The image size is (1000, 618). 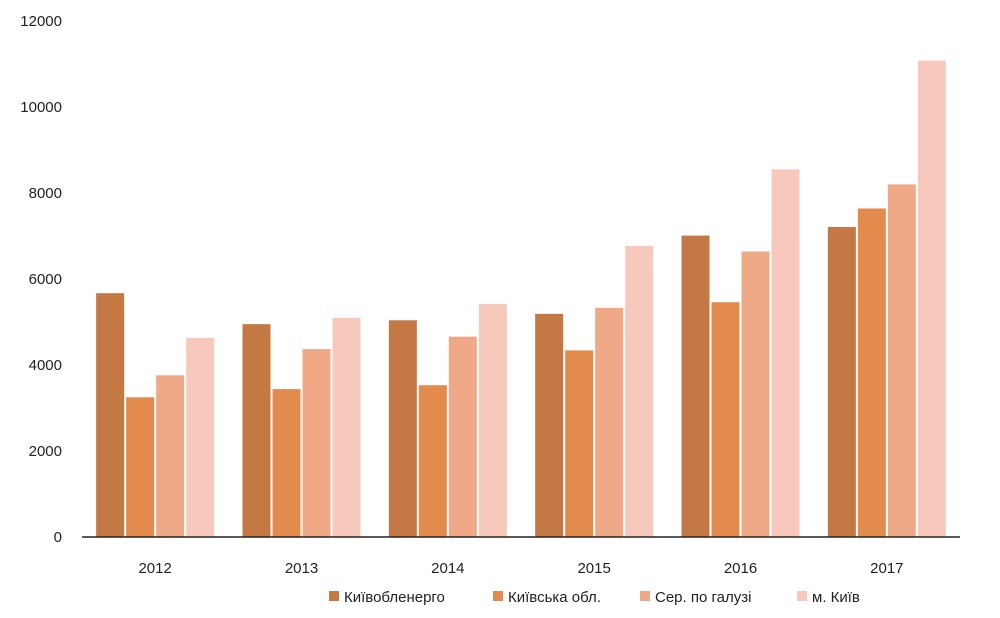 What do you see at coordinates (886, 568) in the screenshot?
I see `x-tick-label: 2017` at bounding box center [886, 568].